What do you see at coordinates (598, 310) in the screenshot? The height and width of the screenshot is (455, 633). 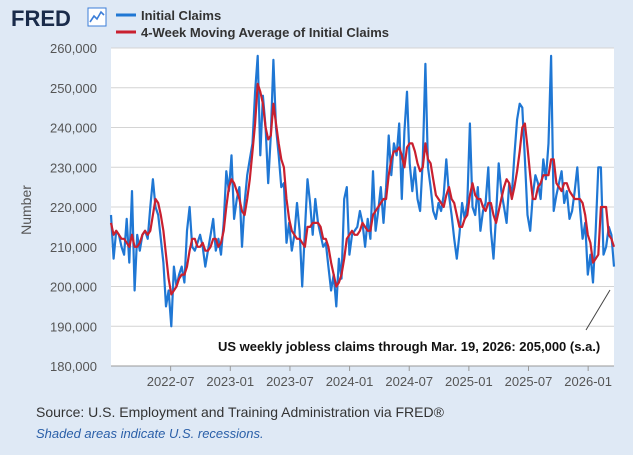 I see `annotation-pointer` at bounding box center [598, 310].